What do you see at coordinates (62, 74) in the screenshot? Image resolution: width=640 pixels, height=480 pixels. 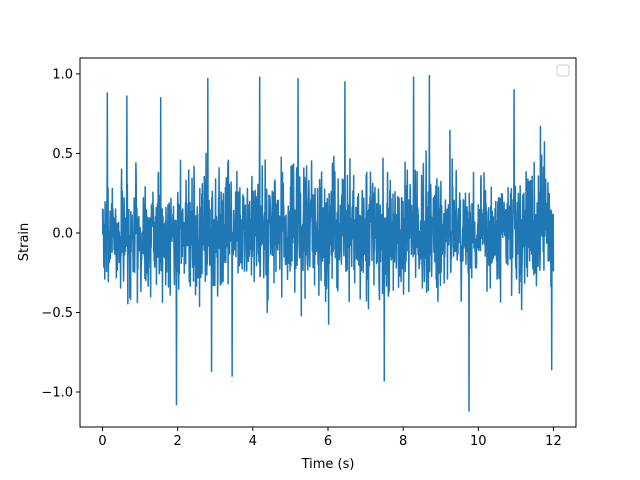 I see `y-tick-label: 1.0` at bounding box center [62, 74].